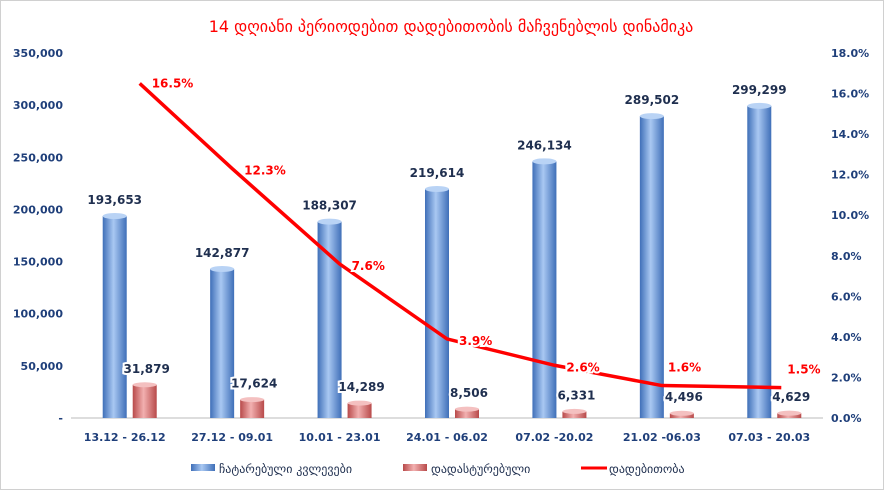  I want to click on y-right-tick-label: 0.0%, so click(846, 418).